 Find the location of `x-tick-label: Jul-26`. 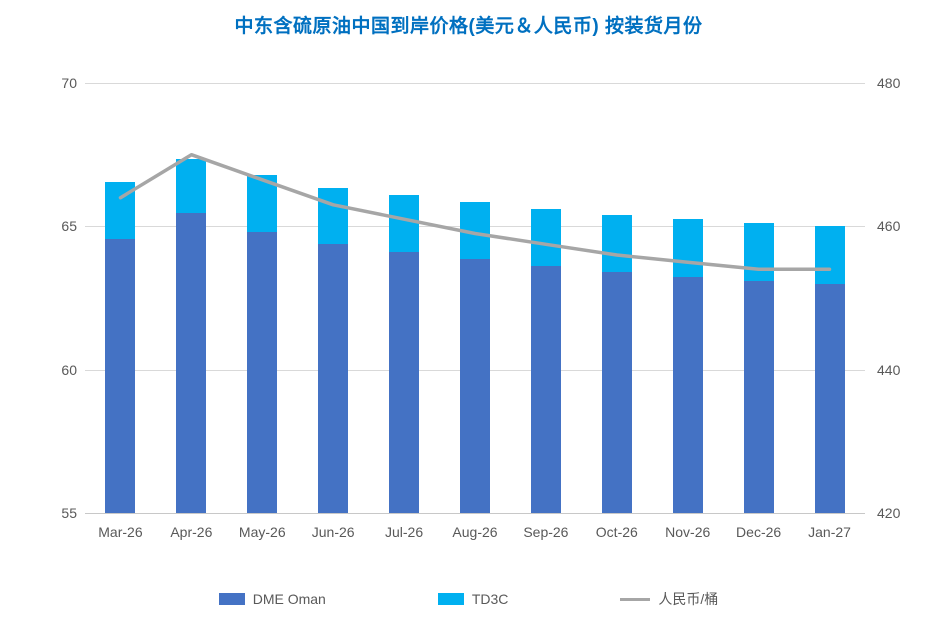

x-tick-label: Jul-26 is located at coordinates (404, 532).